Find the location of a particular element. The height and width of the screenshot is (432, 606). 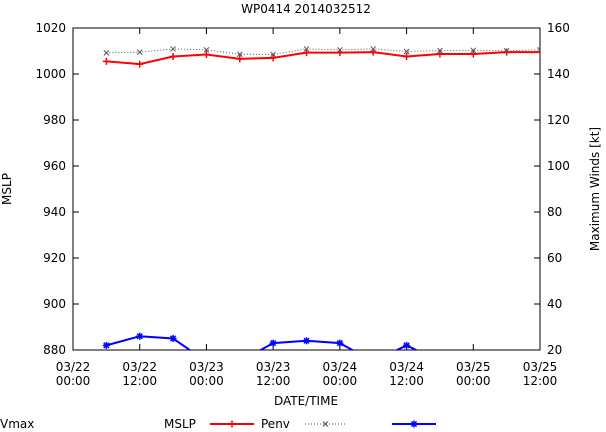

x-tick-label: 03/24 00:00 is located at coordinates (340, 374).